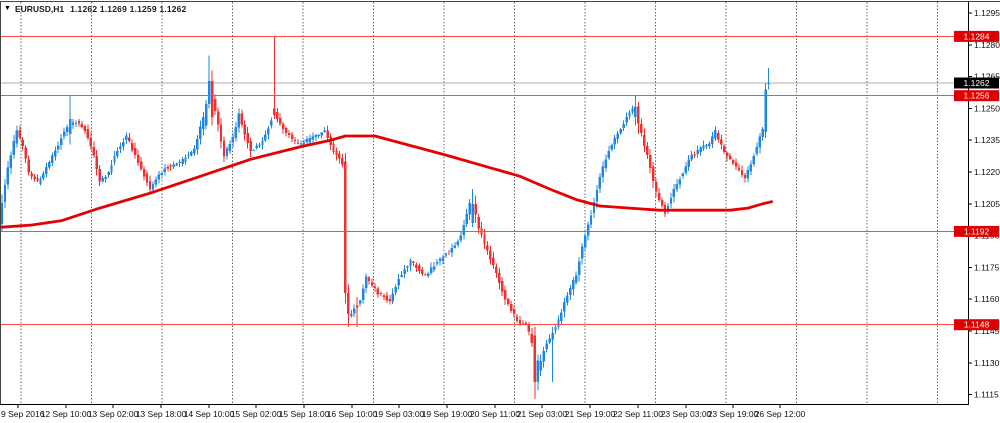 This screenshot has height=423, width=1000. What do you see at coordinates (977, 83) in the screenshot?
I see `bid-price-badge-value: 1.1262` at bounding box center [977, 83].